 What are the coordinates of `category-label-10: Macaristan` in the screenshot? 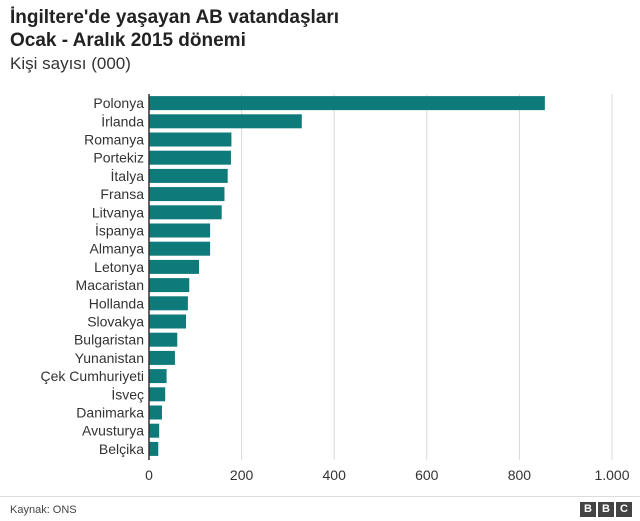 It's located at (110, 285).